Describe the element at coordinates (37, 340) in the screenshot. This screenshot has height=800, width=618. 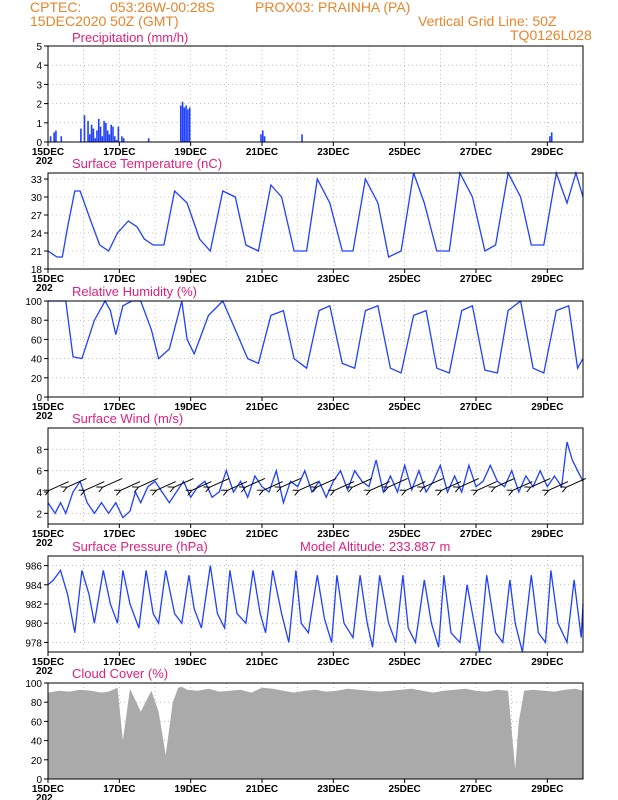
I see `y-tick-label: 60` at that location.